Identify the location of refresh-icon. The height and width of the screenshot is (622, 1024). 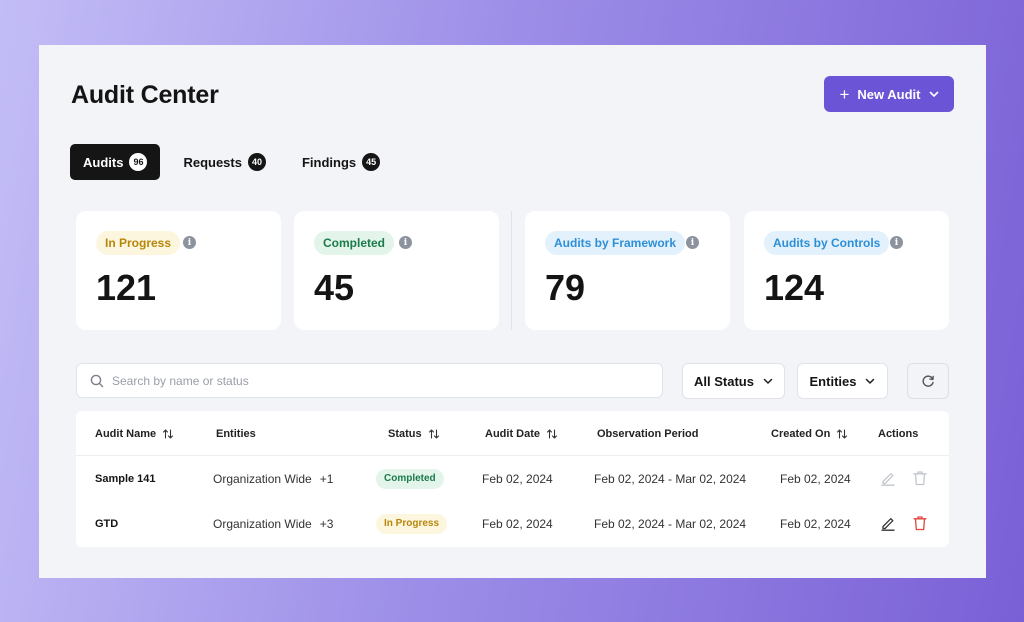
(928, 381).